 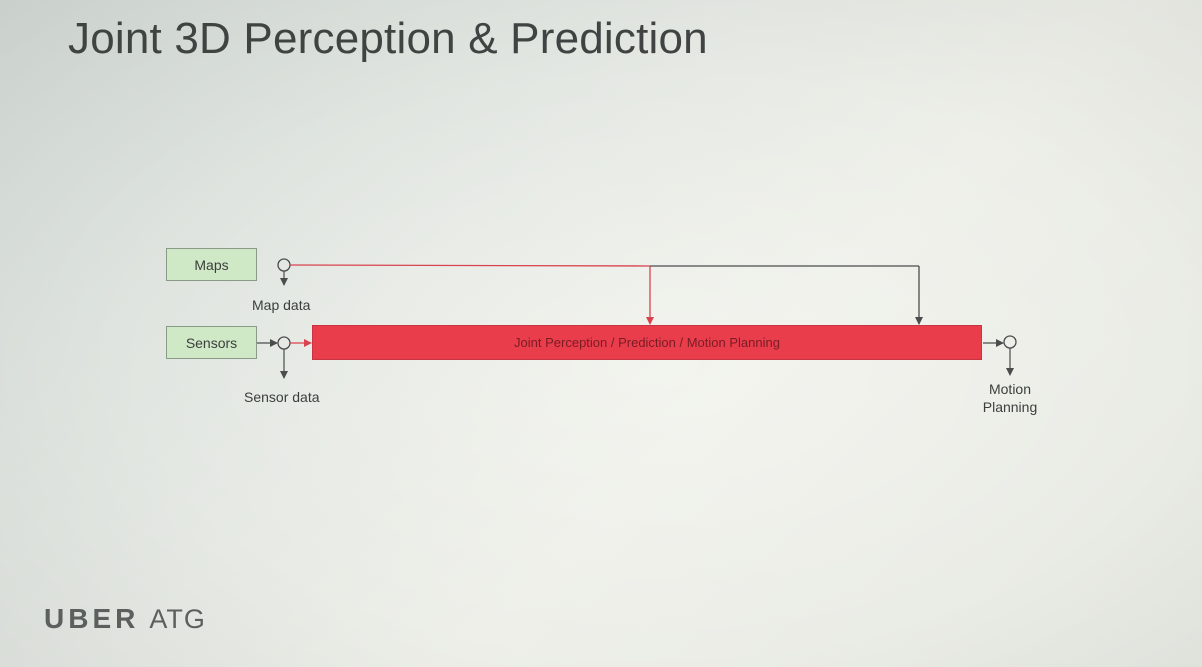 I want to click on motion-planning-label-line1: Motion, so click(x=1010, y=389).